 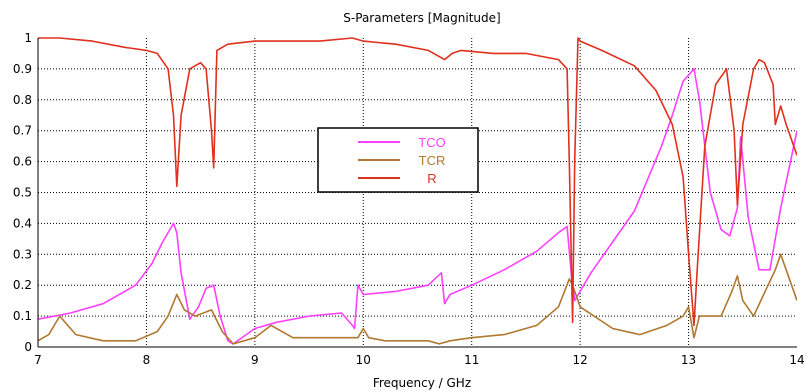 What do you see at coordinates (431, 178) in the screenshot?
I see `legend-label-r: R` at bounding box center [431, 178].